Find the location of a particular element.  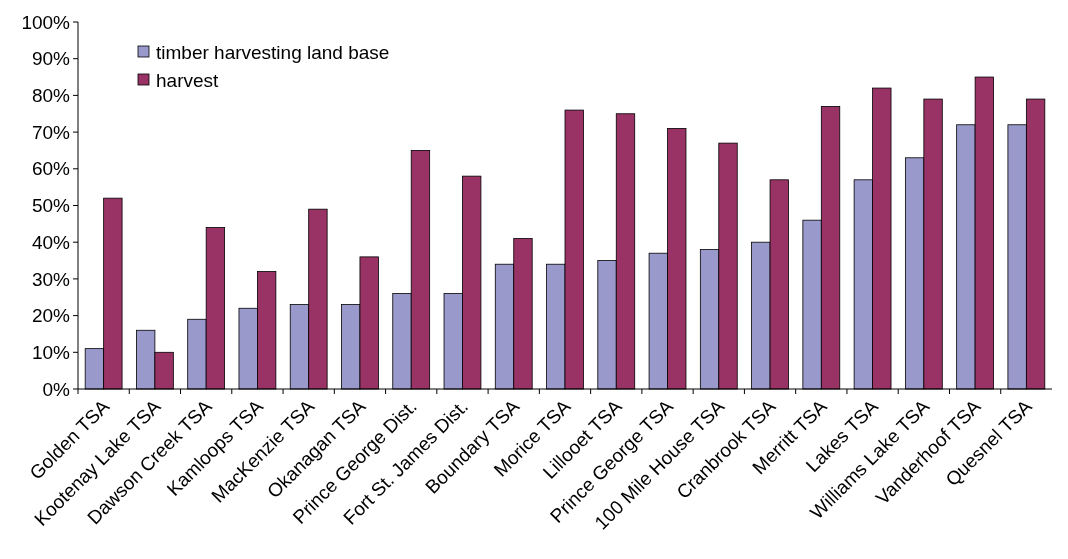

y-tick-label: 40% is located at coordinates (51, 242).